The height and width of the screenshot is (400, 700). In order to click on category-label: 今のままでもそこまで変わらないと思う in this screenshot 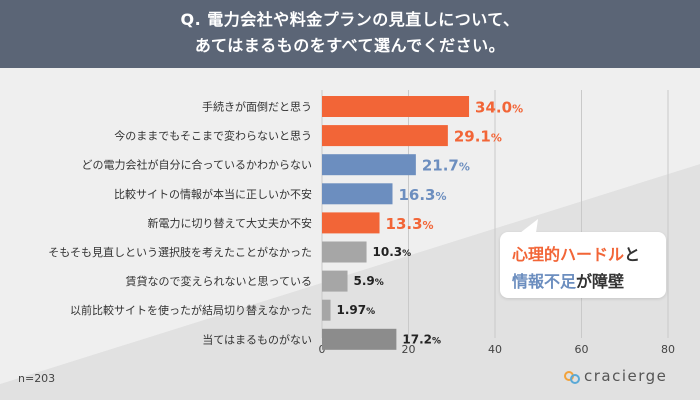, I will do `click(213, 136)`.